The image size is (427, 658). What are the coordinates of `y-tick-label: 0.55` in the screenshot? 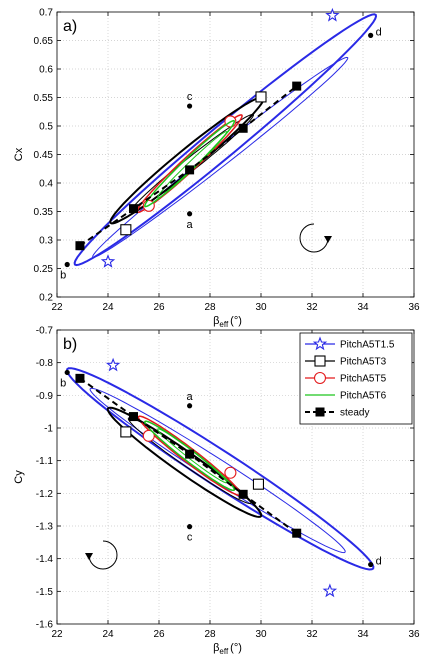 It's located at (44, 98).